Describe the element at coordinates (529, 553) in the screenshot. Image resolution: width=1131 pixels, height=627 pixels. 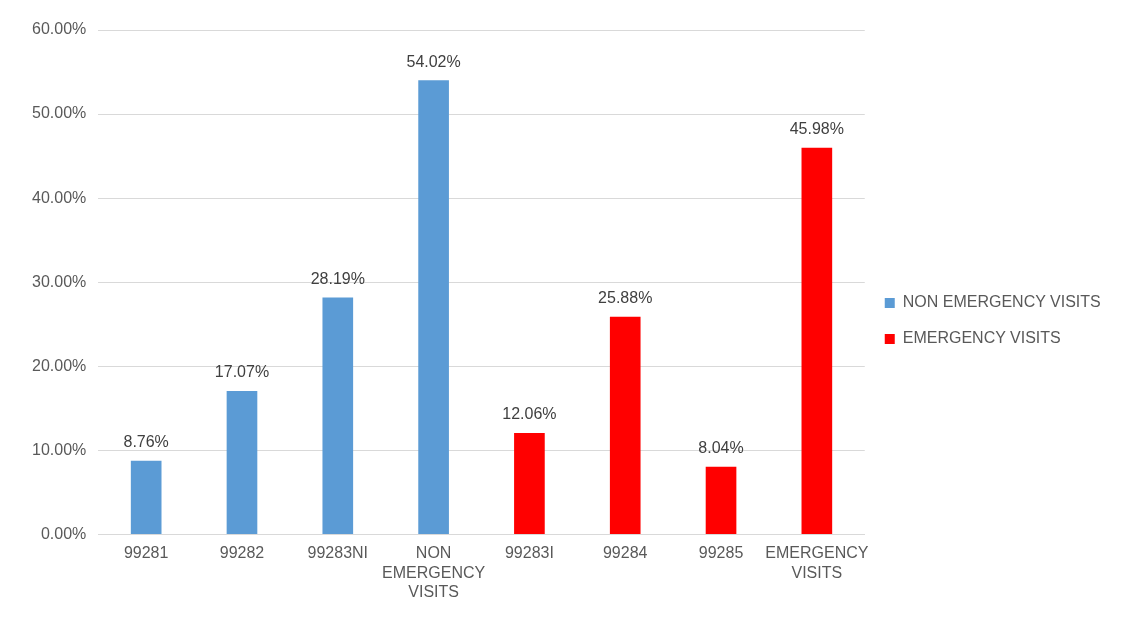
I see `x-tick-label: 99283I` at that location.